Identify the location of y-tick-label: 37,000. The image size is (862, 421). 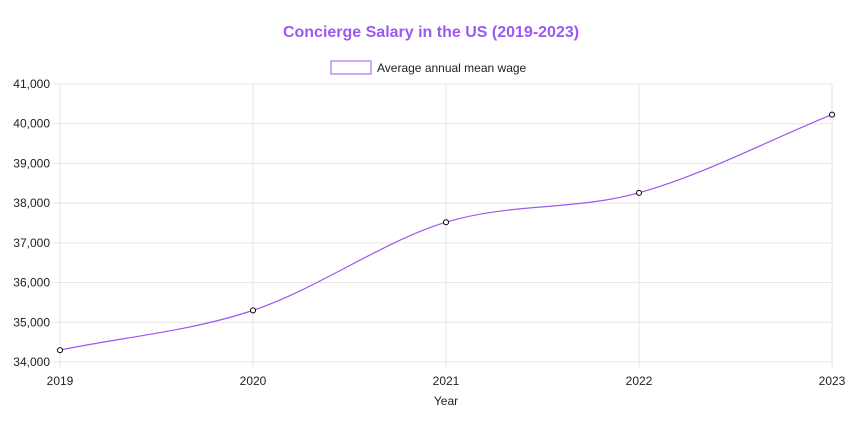
(31, 243).